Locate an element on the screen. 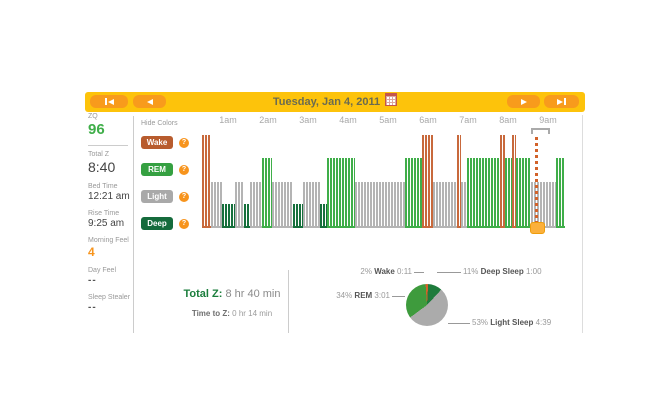  total-z-label: Total Z: is located at coordinates (203, 294).